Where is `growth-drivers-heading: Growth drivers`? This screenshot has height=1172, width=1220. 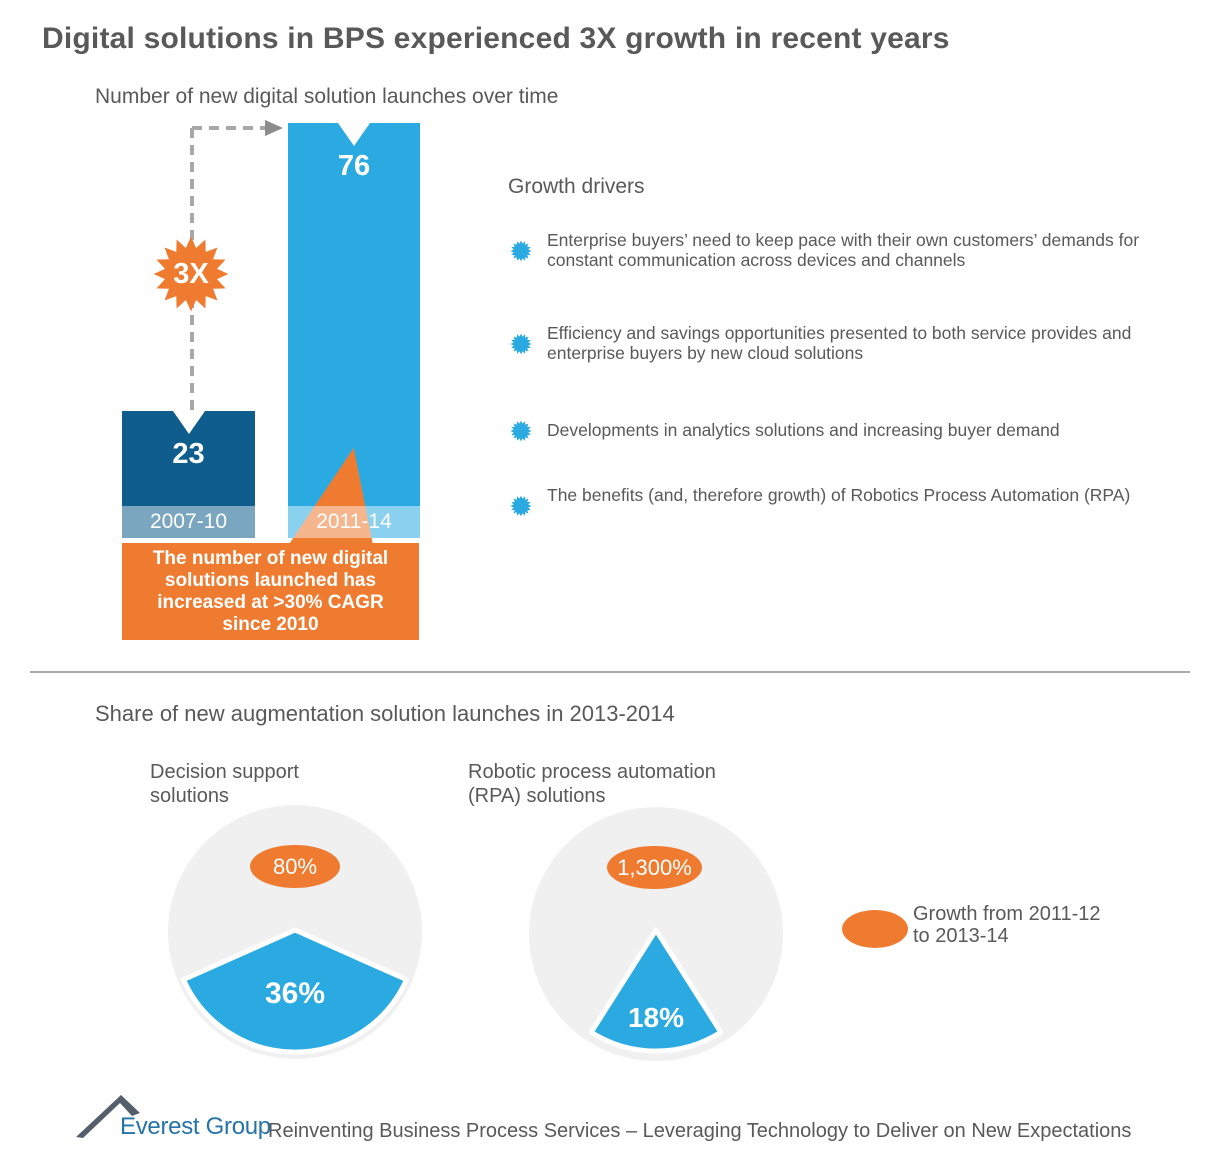 growth-drivers-heading: Growth drivers is located at coordinates (576, 186).